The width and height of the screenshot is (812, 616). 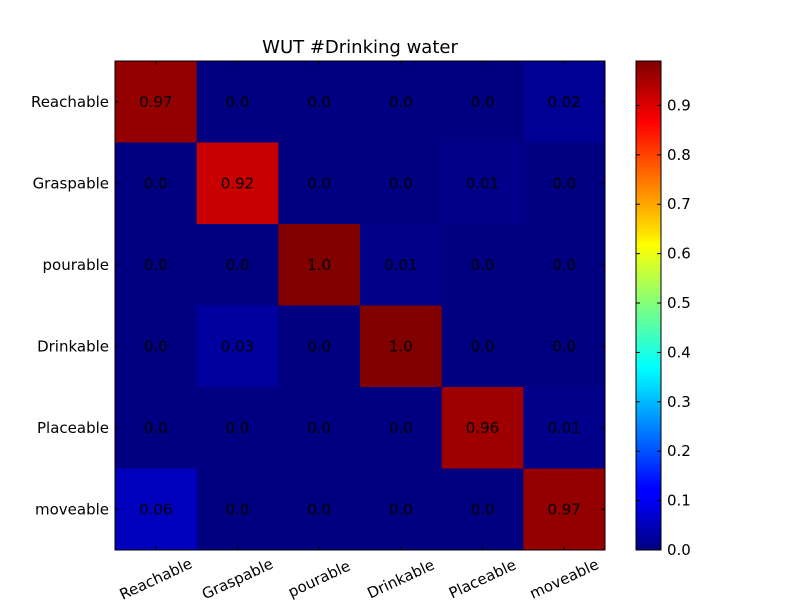 What do you see at coordinates (73, 346) in the screenshot?
I see `y-tick-label-3: Drinkable` at bounding box center [73, 346].